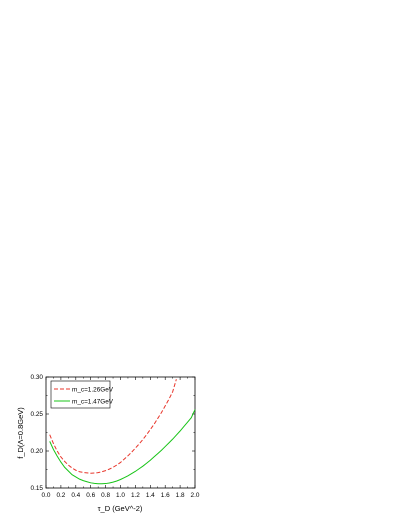 The image size is (407, 527). I want to click on legend-label-series-1: m_c=1.26GeV, so click(93, 390).